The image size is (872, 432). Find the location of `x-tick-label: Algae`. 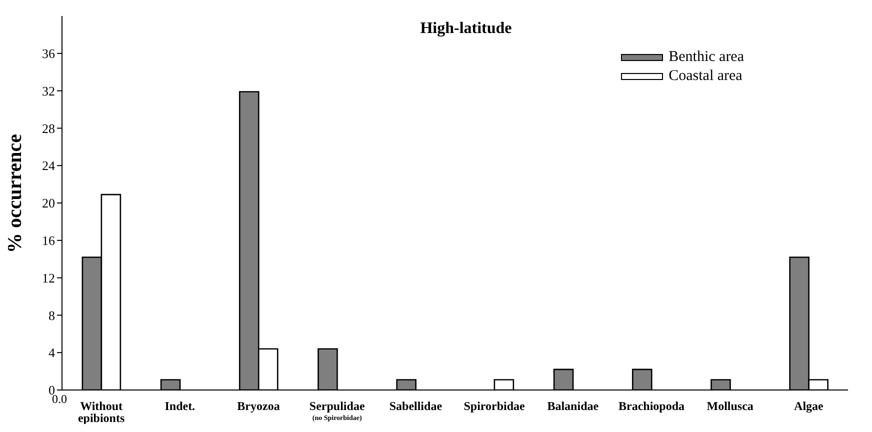

x-tick-label: Algae is located at coordinates (809, 406).